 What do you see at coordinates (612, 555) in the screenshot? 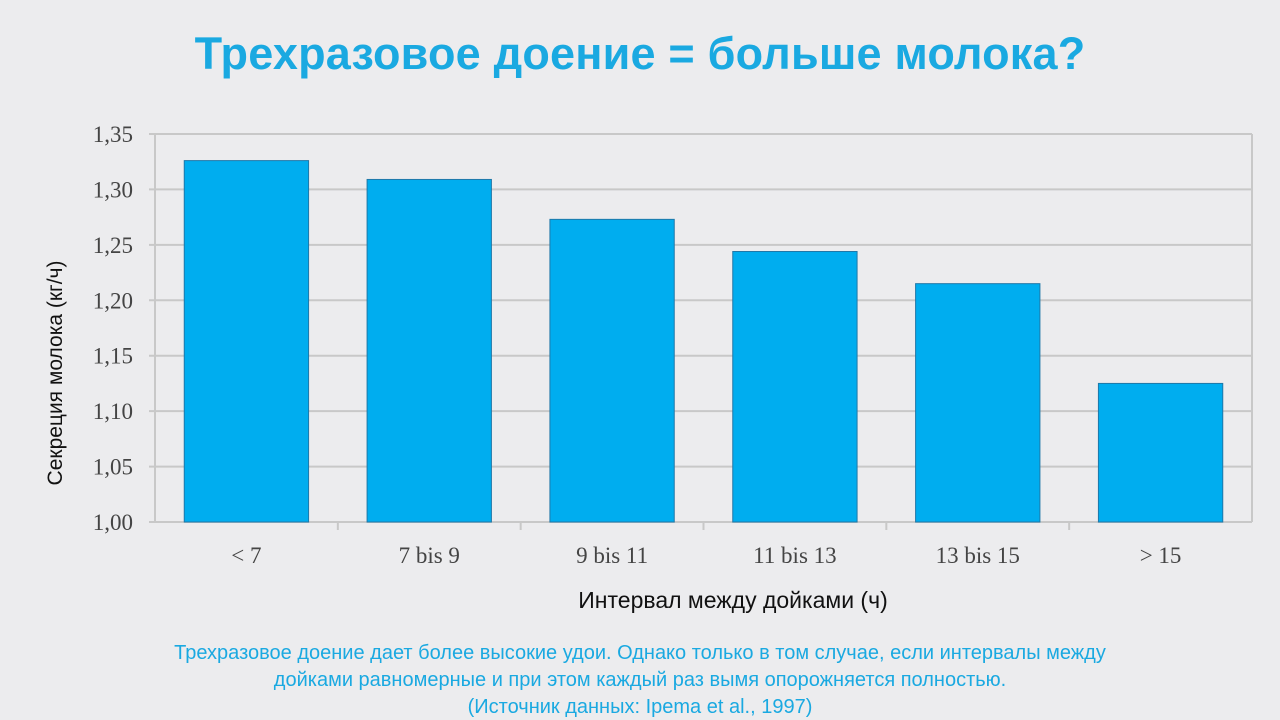
I see `x-tick-label: 9 bis 11` at bounding box center [612, 555].